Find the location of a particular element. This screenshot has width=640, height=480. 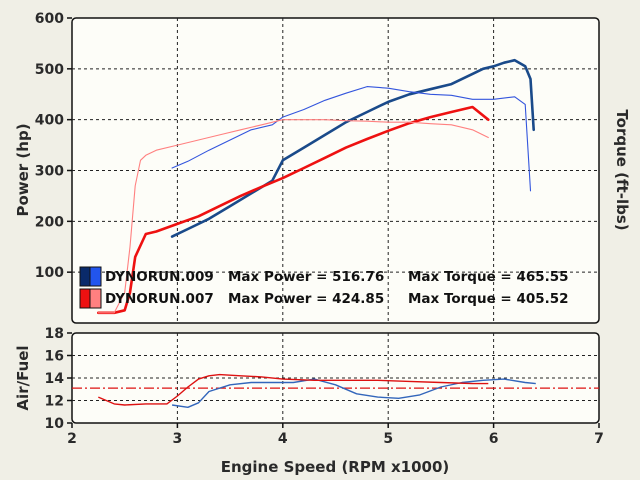

x-tick-label: 3 is located at coordinates (178, 439).